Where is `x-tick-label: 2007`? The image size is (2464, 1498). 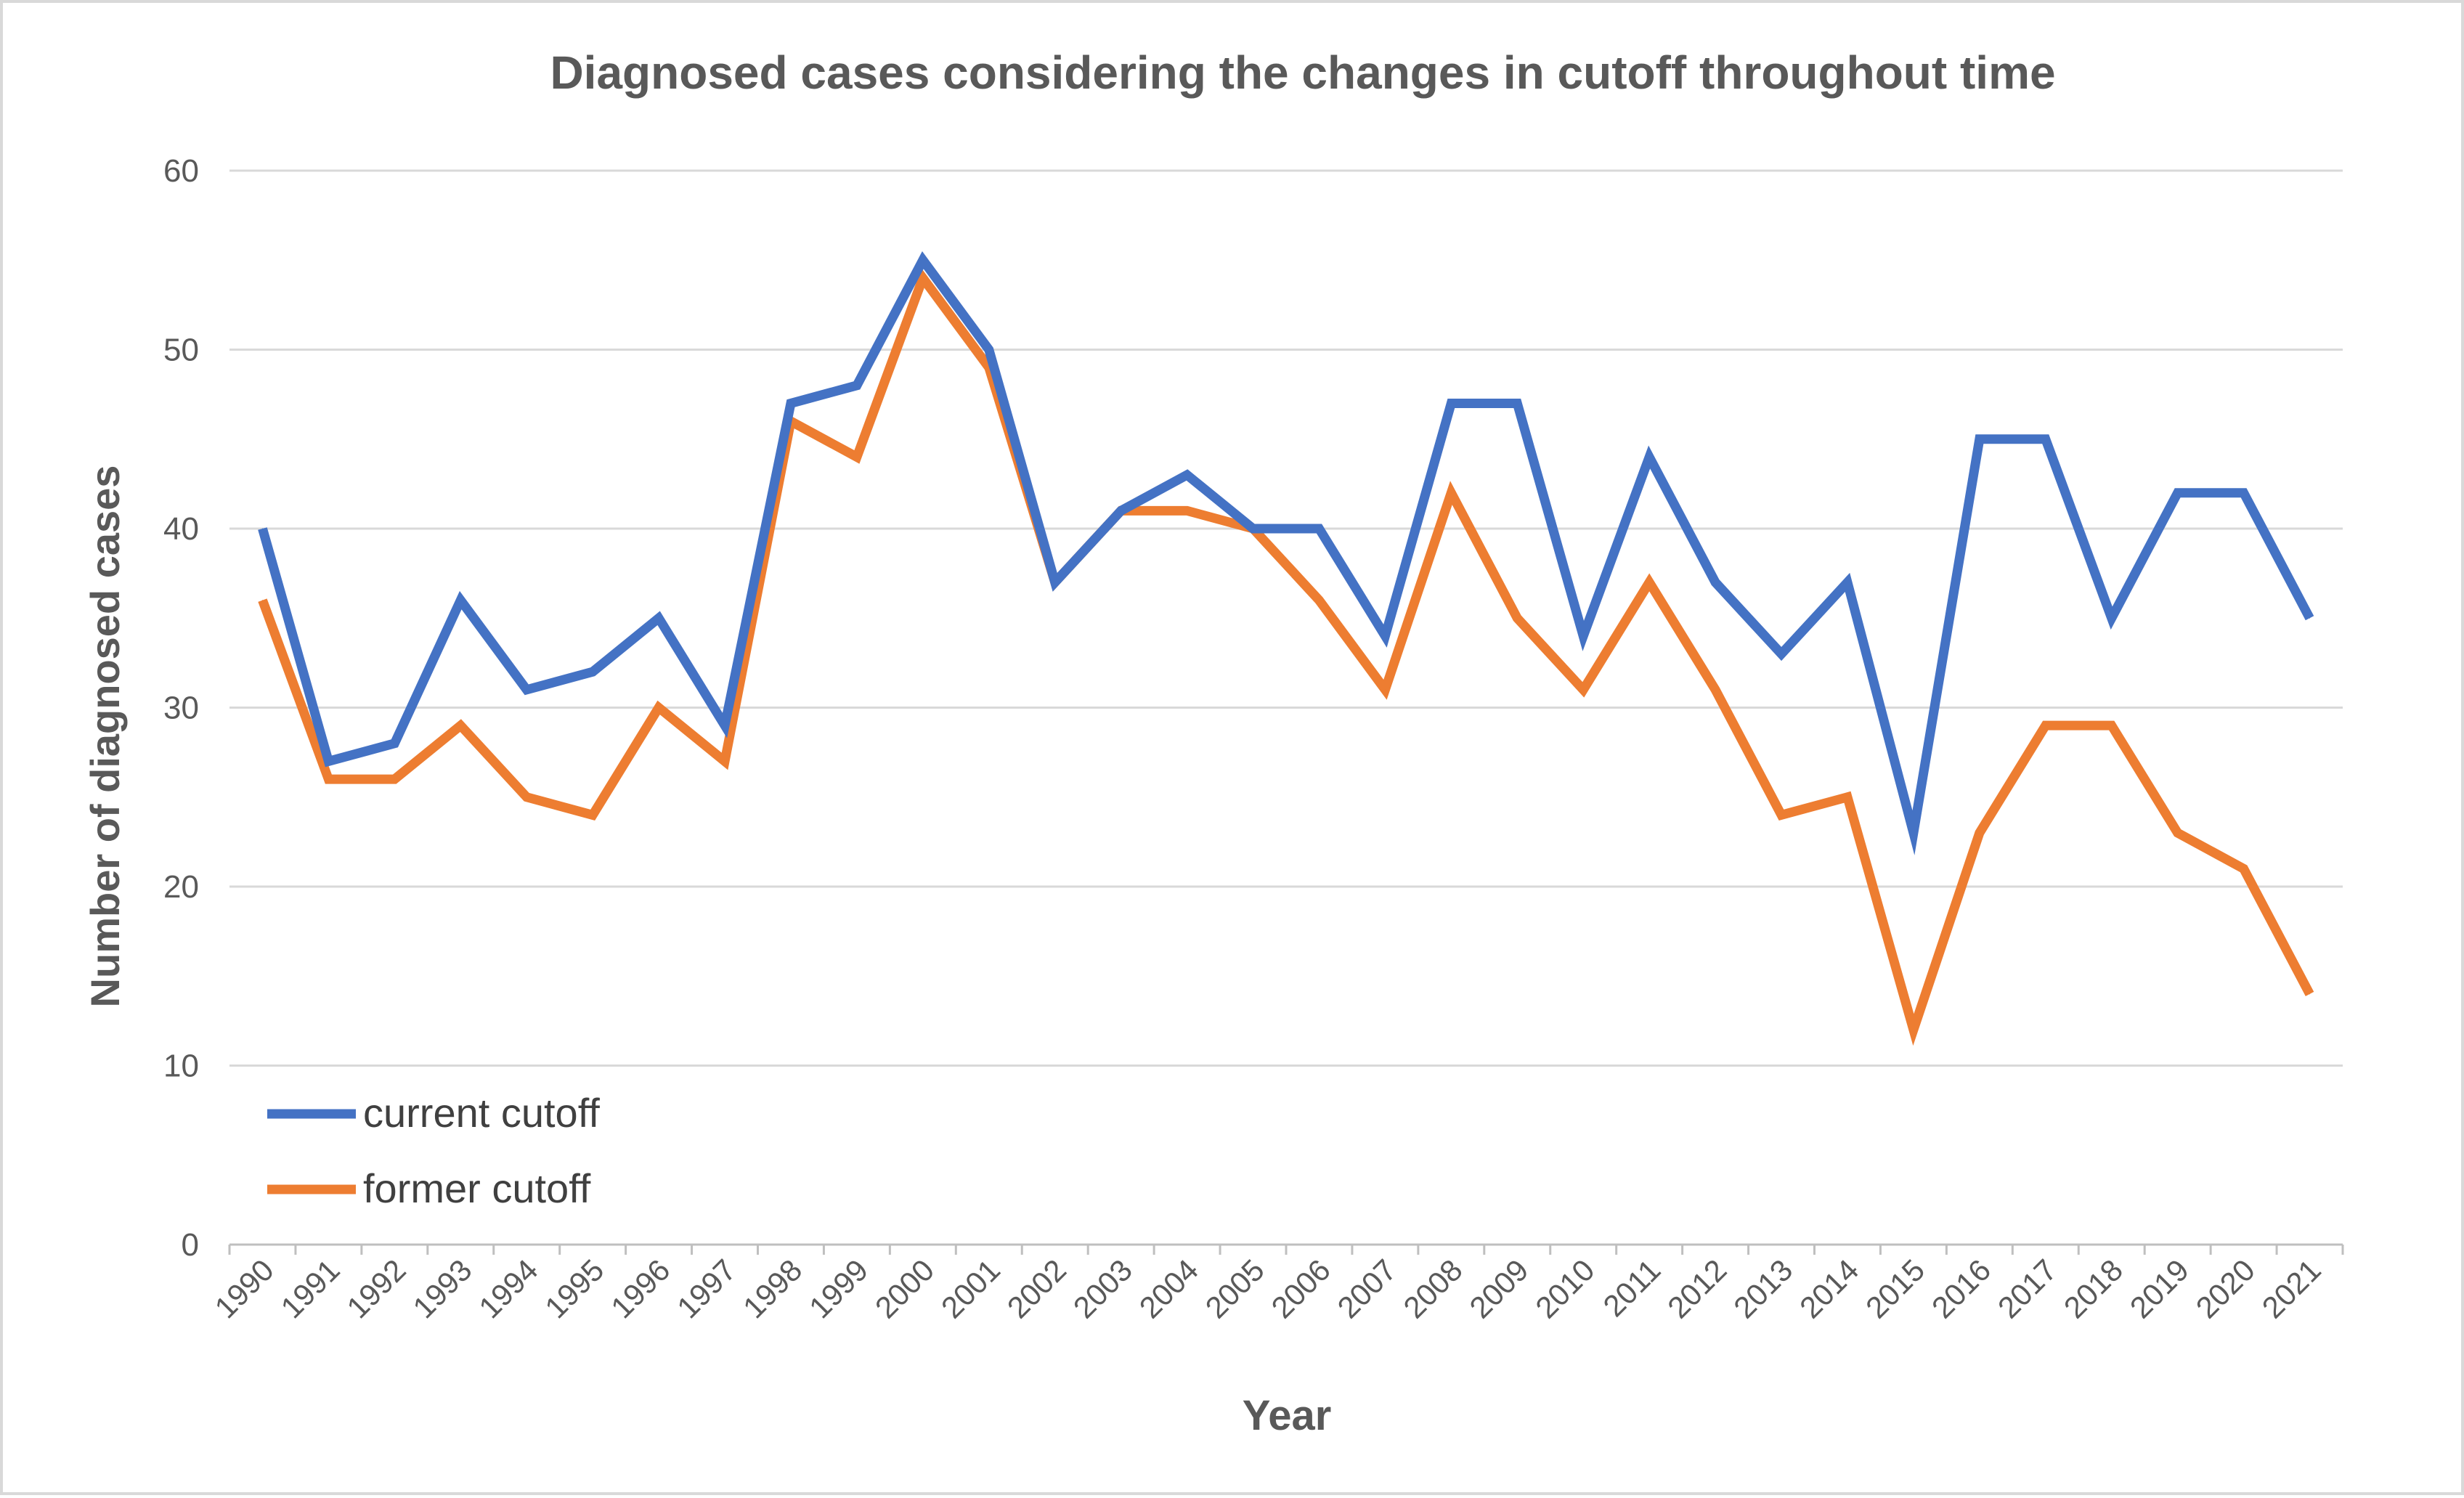
x-tick-label: 2007 is located at coordinates (1366, 1288).